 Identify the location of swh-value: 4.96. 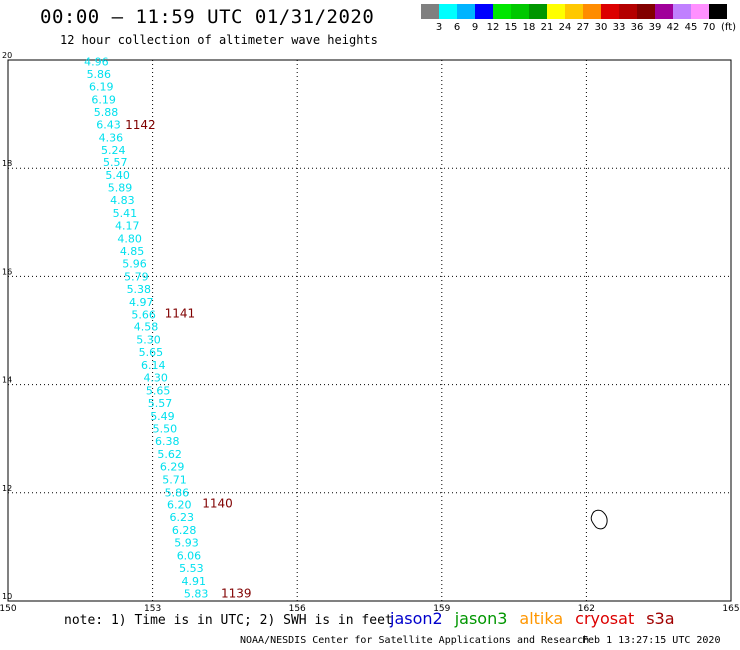
(96, 62).